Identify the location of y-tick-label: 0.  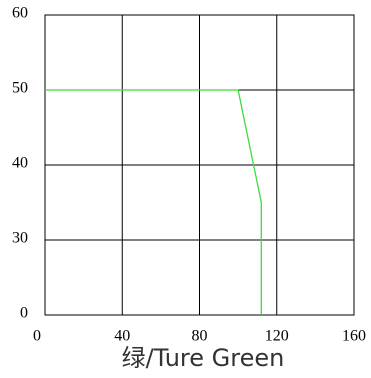
(24, 313).